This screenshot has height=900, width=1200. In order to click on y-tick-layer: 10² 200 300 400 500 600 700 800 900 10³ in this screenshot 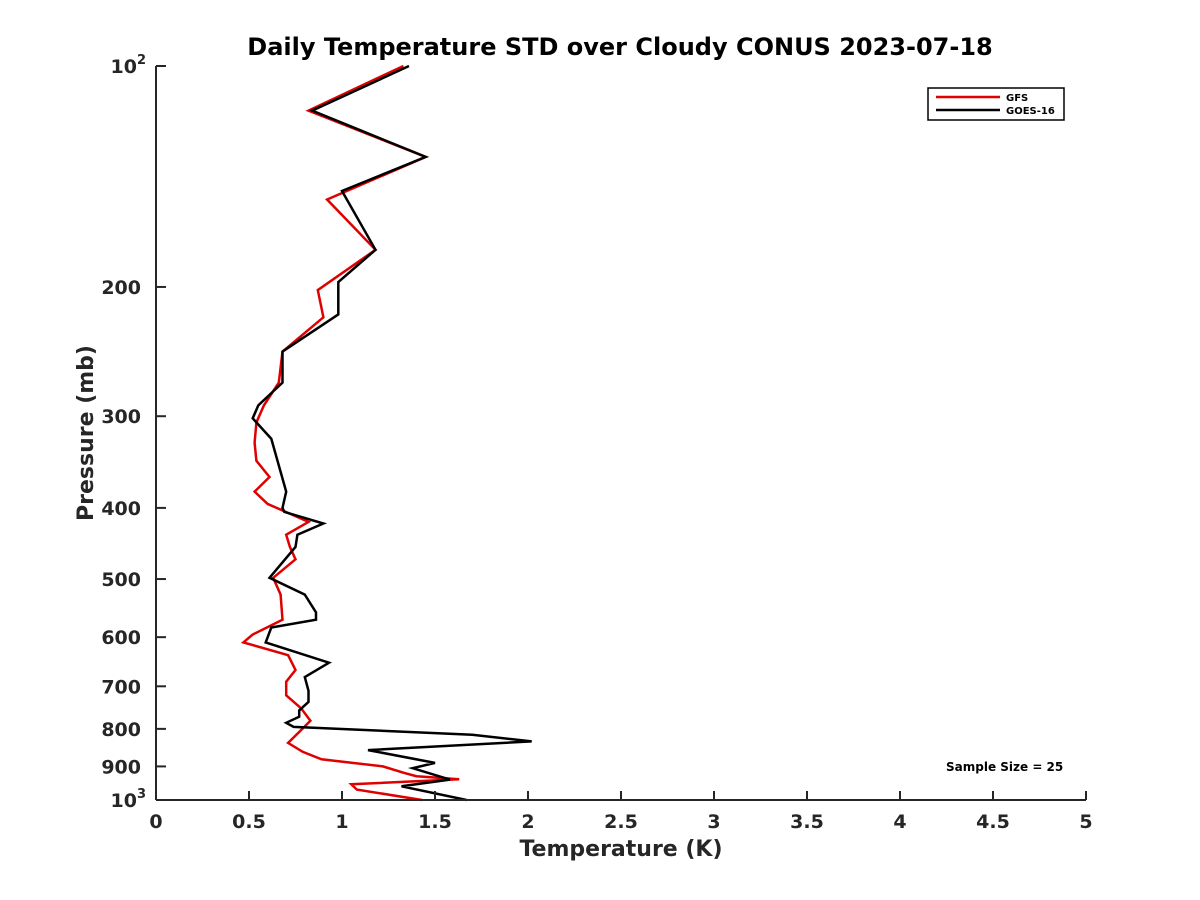, I will do `click(133, 432)`.